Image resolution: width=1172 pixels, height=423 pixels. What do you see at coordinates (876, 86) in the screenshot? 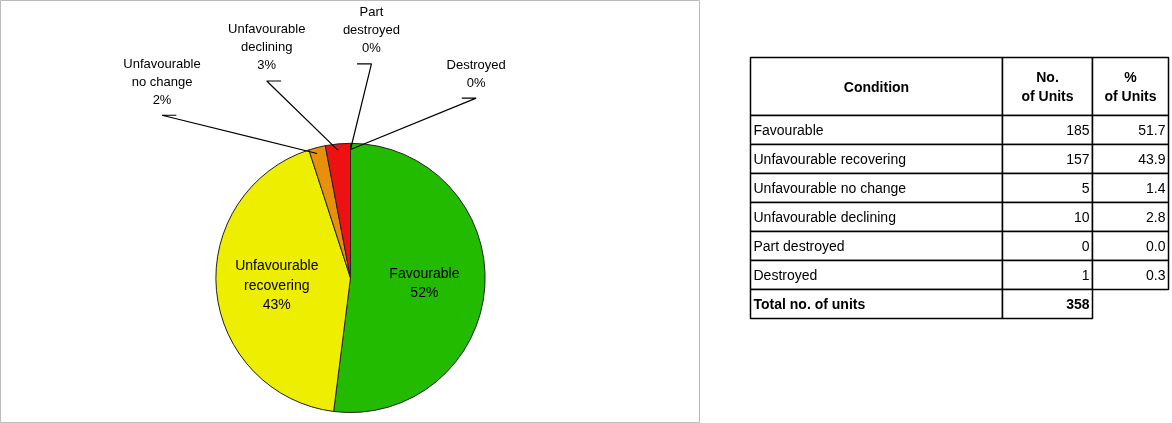
I see `text: Condition` at bounding box center [876, 86].